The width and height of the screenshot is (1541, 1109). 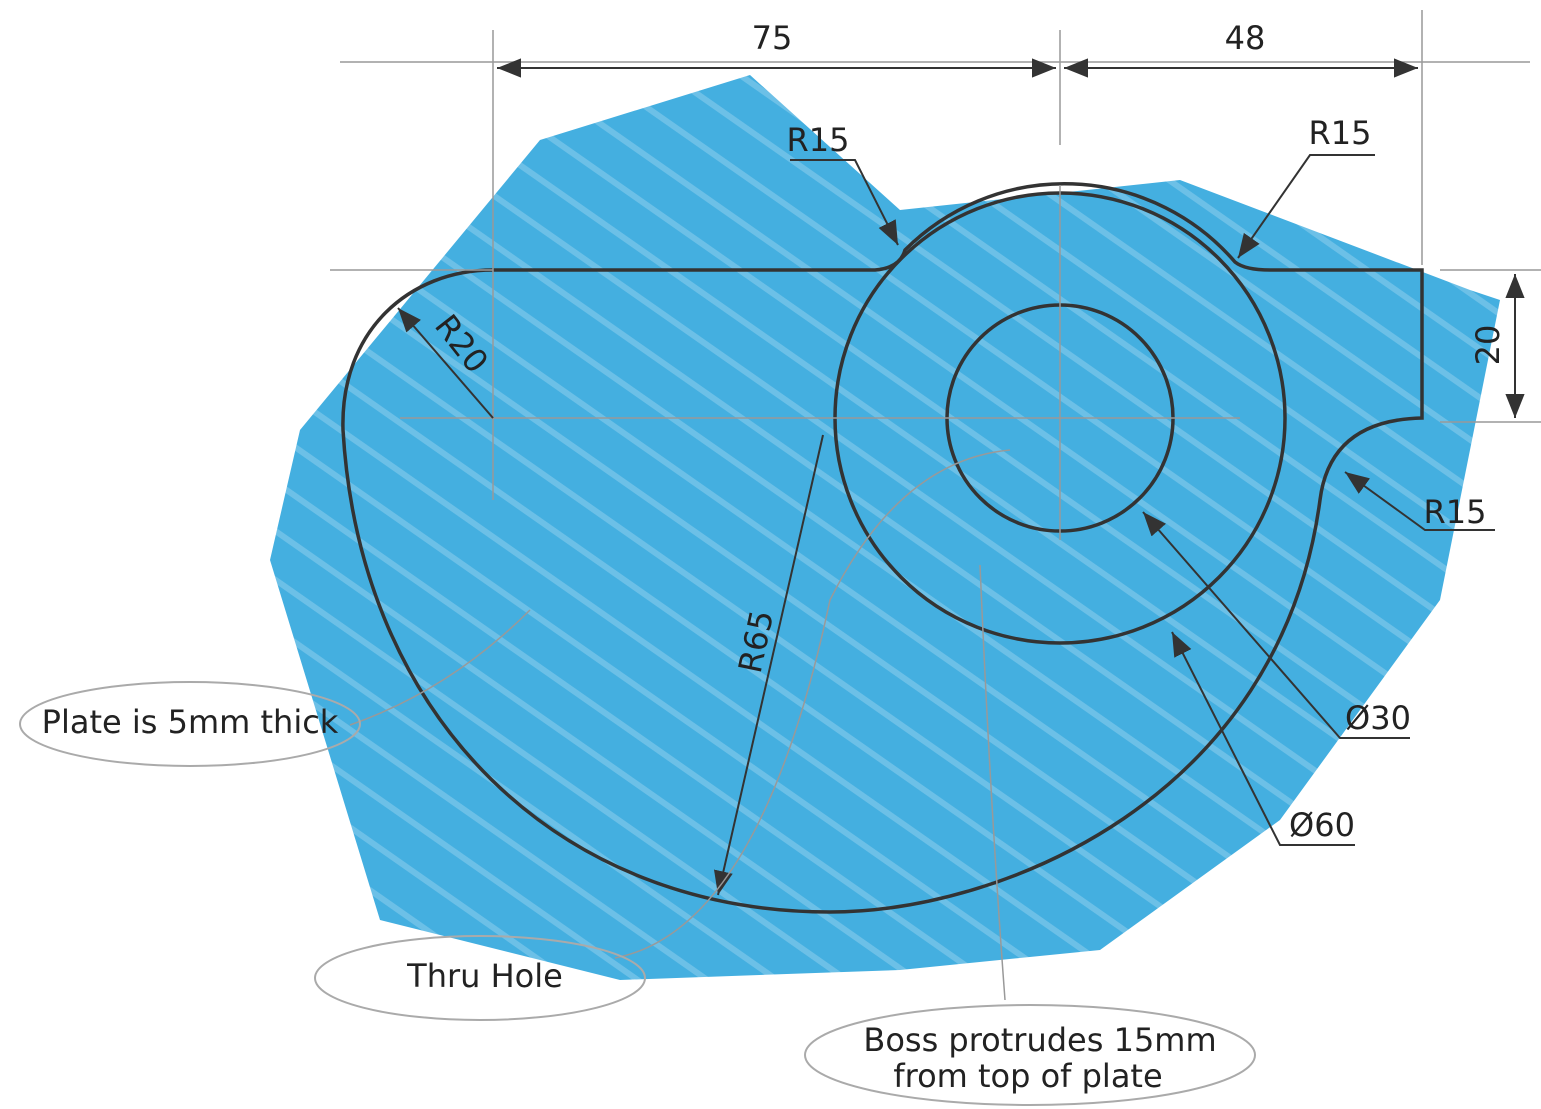 What do you see at coordinates (1378, 718) in the screenshot?
I see `dimension-label: Ø30` at bounding box center [1378, 718].